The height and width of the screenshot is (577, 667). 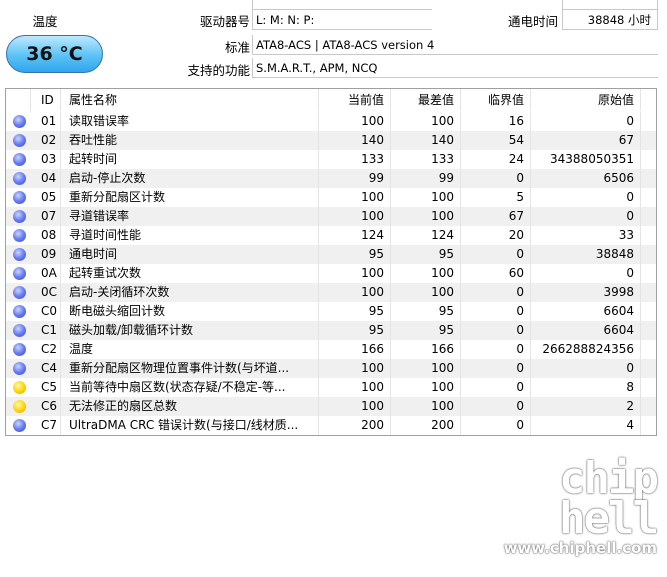 What do you see at coordinates (331, 406) in the screenshot?
I see `table-row: C6 无法修正的扇区总数 100 100 0 2` at bounding box center [331, 406].